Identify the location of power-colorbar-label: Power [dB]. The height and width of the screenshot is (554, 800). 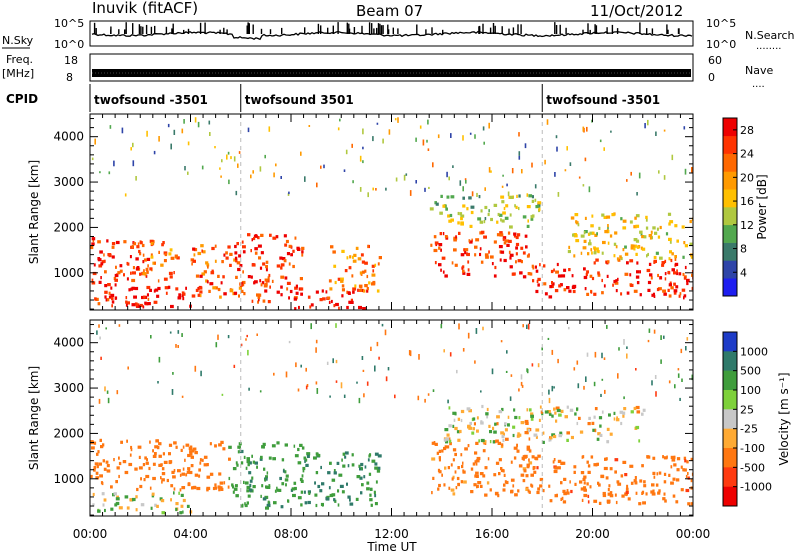
(762, 206).